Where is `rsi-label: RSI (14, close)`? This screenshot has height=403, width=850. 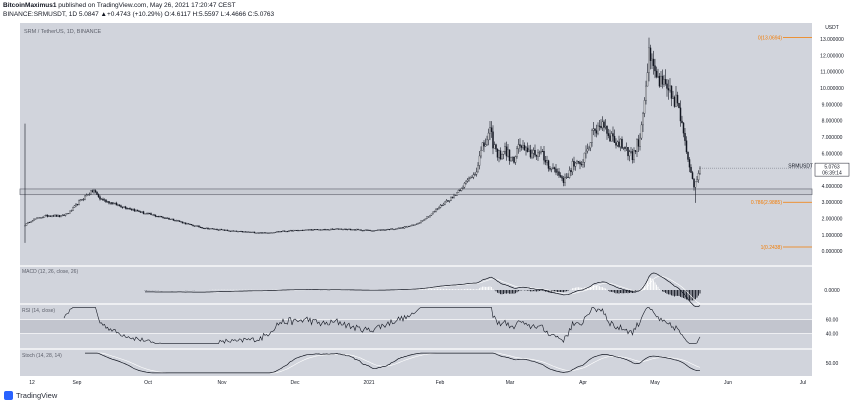
rsi-label: RSI (14, close) is located at coordinates (38, 311).